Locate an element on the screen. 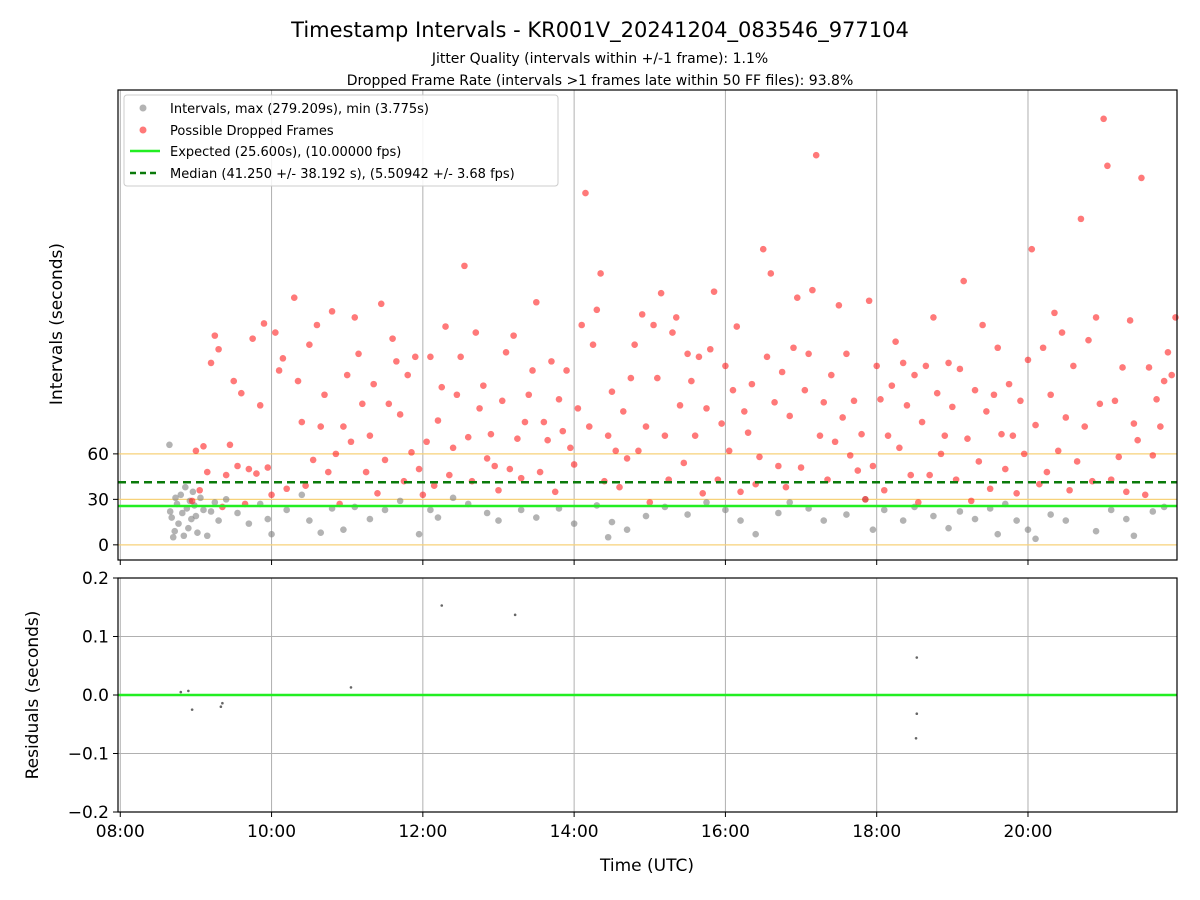  bottom-y-tick-label: −0.2 is located at coordinates (88, 813).